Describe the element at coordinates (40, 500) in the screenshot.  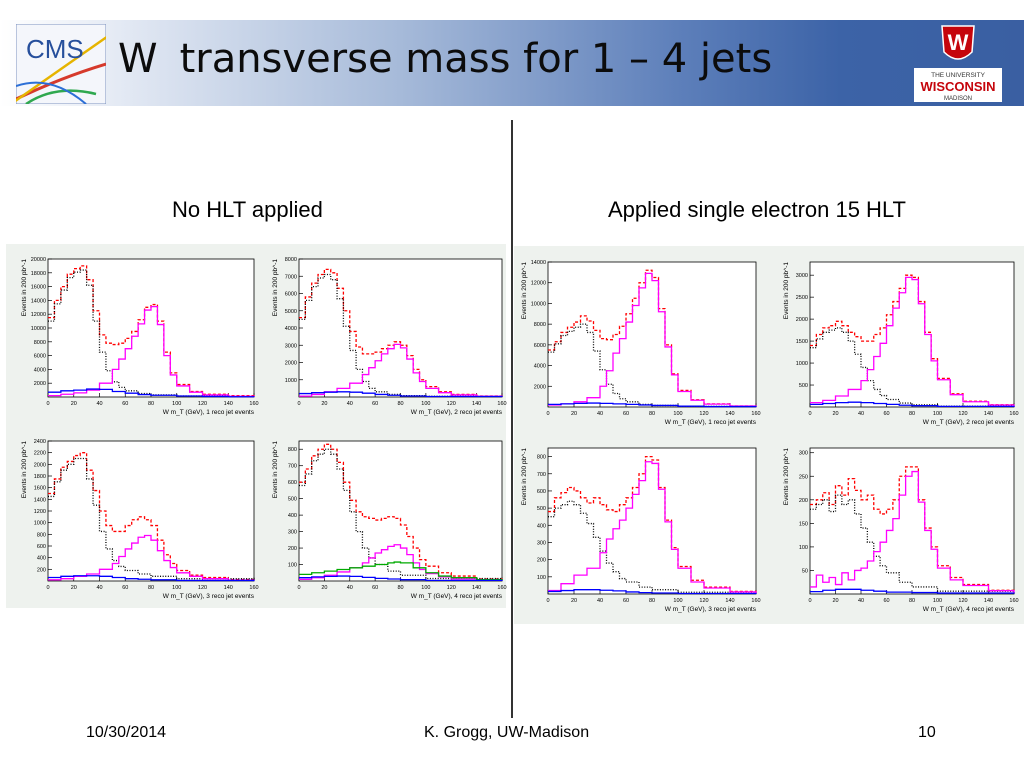
I see `y-tick-label: 1400` at that location.